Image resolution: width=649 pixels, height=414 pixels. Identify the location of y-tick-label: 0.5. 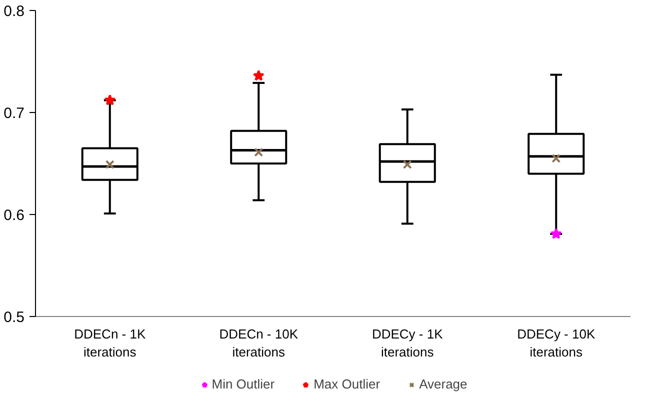
(14, 317).